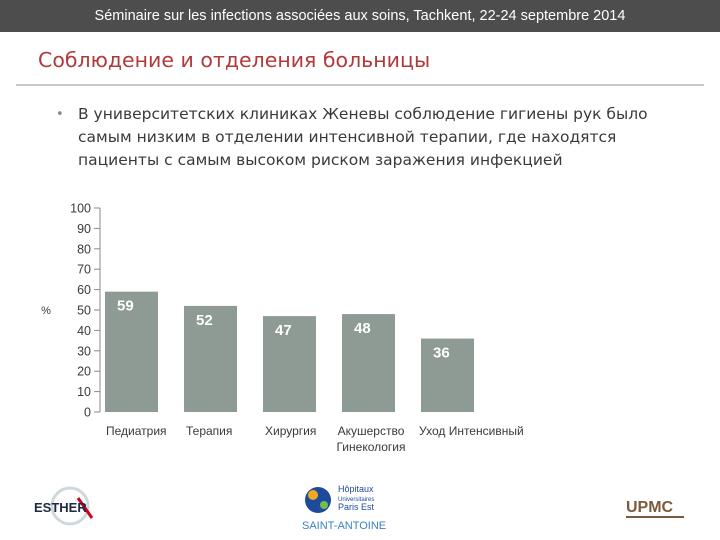 This screenshot has height=540, width=720. I want to click on slide-title: Соблюдение и отделения больницы, so click(234, 60).